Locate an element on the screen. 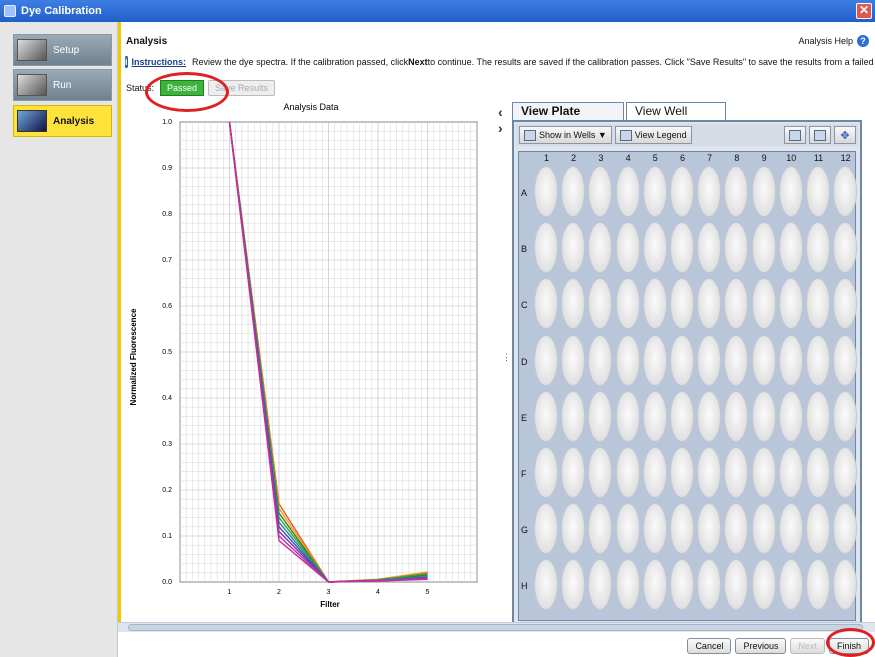  collapse-left-arrow-icon: ‹ is located at coordinates (500, 112).